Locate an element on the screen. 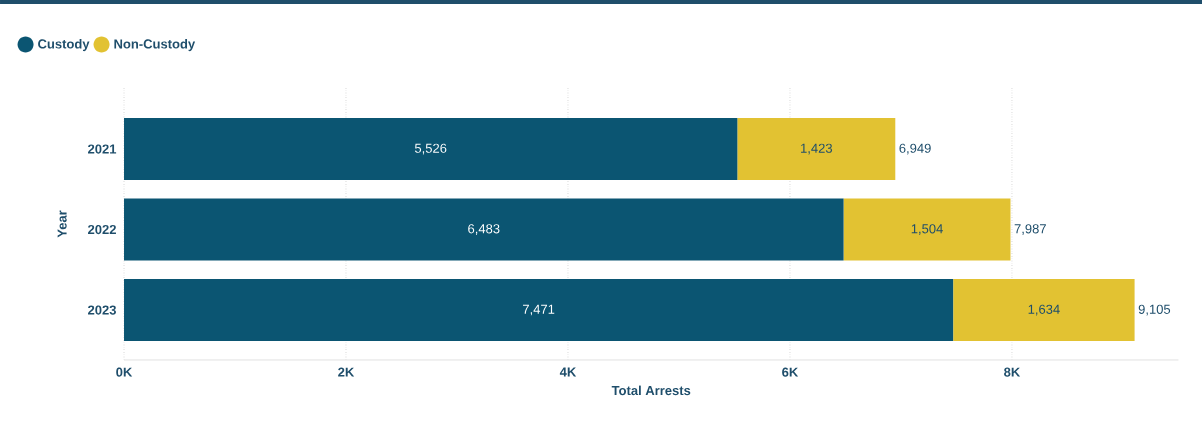  data-label: 5,526 is located at coordinates (430, 149).